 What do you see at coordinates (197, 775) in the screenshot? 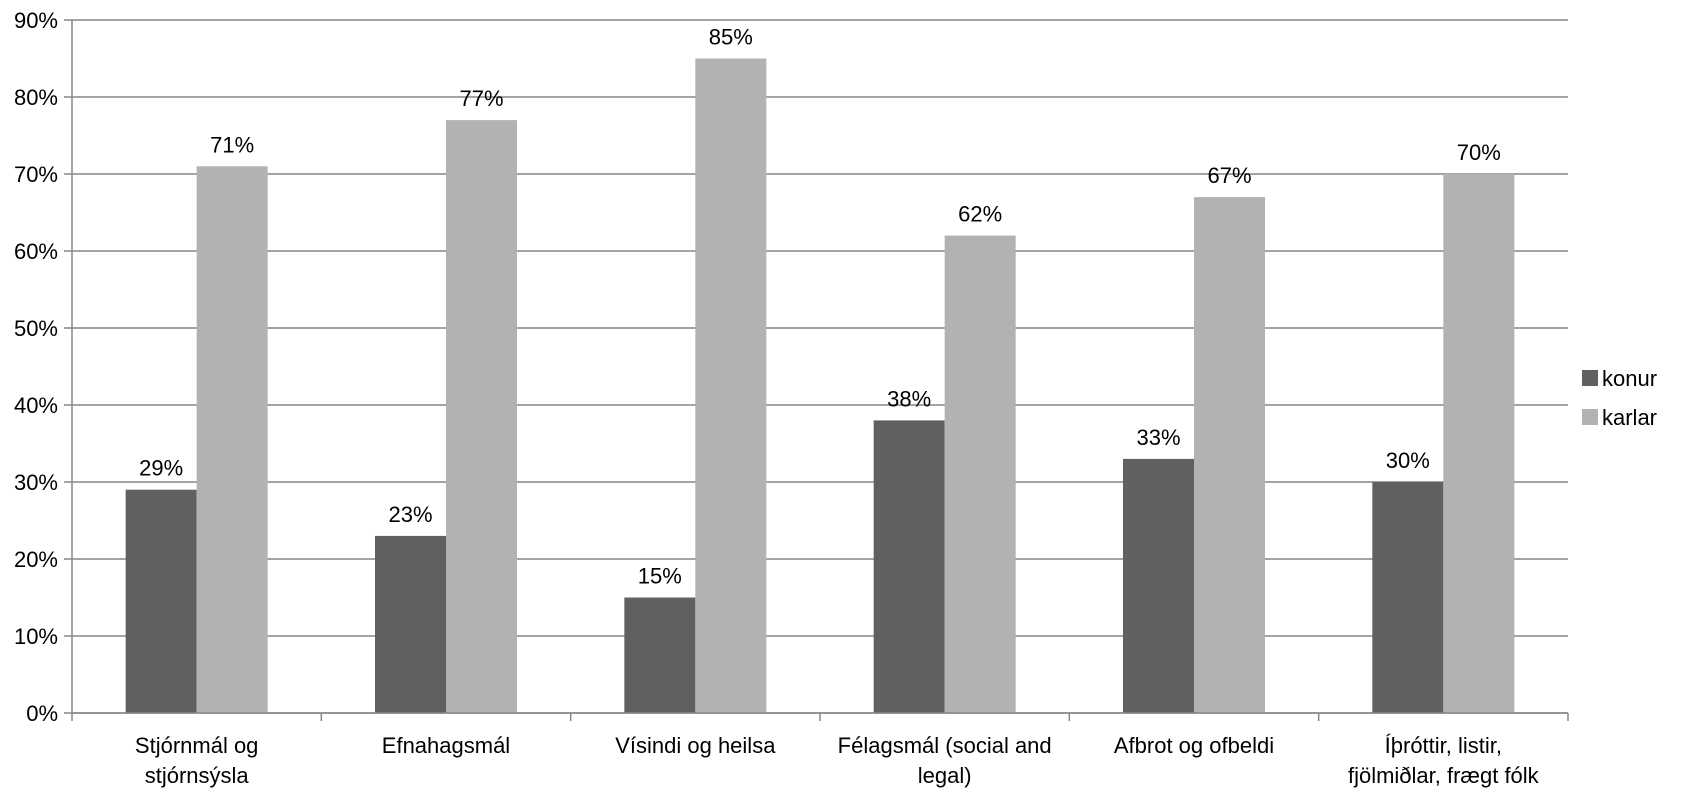
I see `x-category-label: stjórnsýsla` at bounding box center [197, 775].